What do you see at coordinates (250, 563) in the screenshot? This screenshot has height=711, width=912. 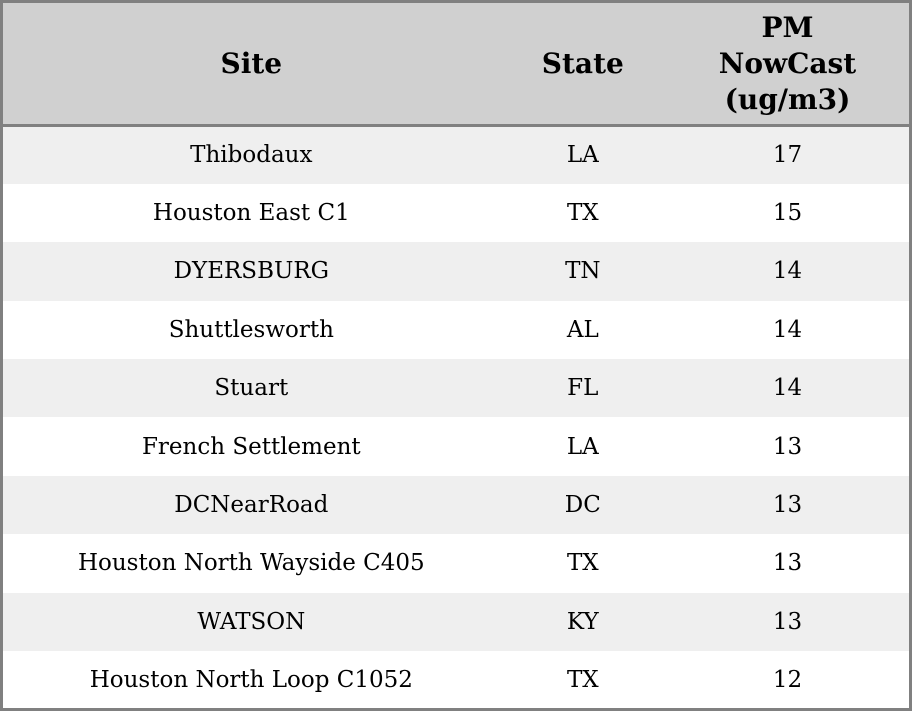 I see `site-cell: Houston North Wayside C405` at bounding box center [250, 563].